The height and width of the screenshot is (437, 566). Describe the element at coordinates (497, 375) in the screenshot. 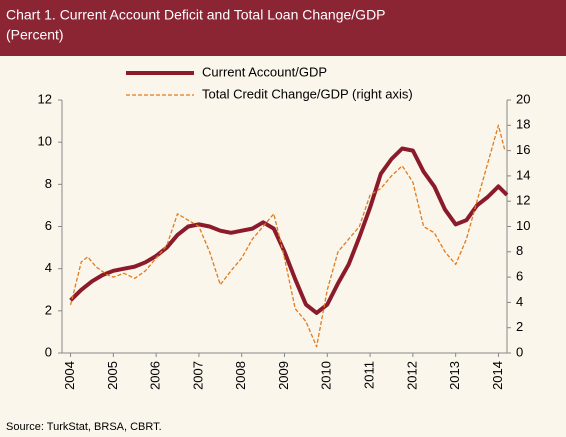

I see `x-tick-label: 2014` at that location.